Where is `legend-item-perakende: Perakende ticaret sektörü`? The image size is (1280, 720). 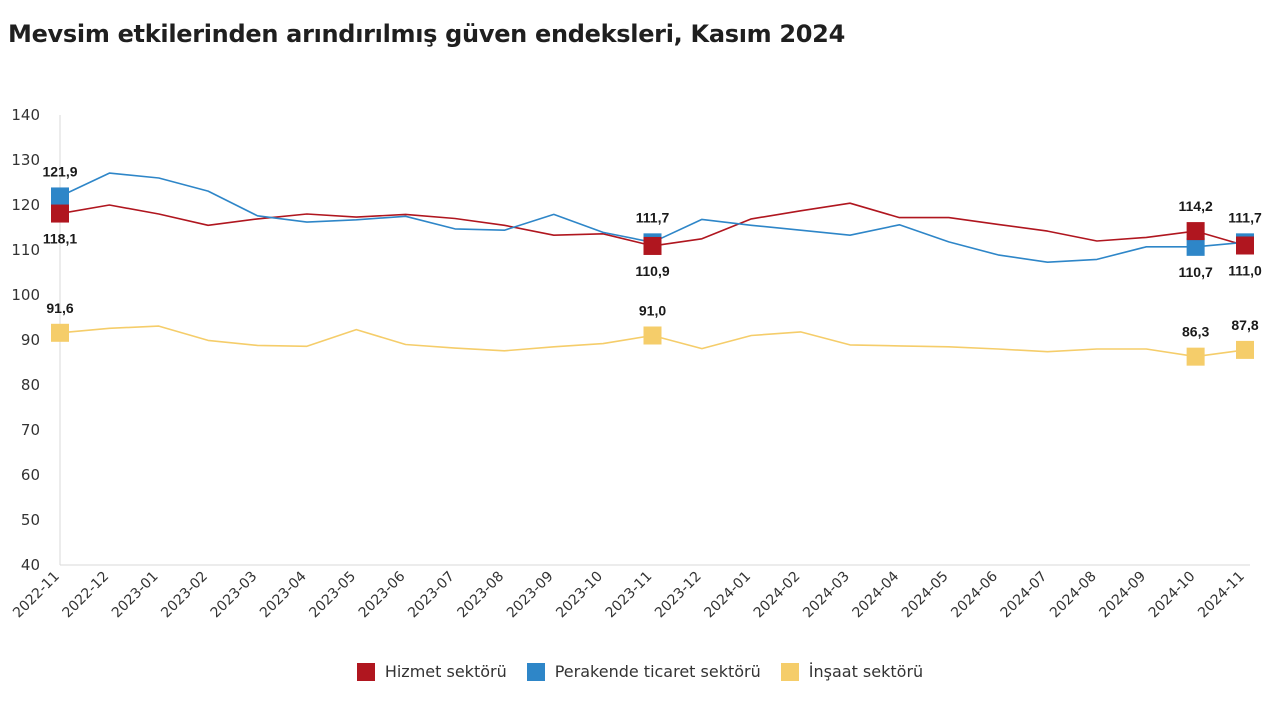 legend-item-perakende: Perakende ticaret sektörü is located at coordinates (643, 671).